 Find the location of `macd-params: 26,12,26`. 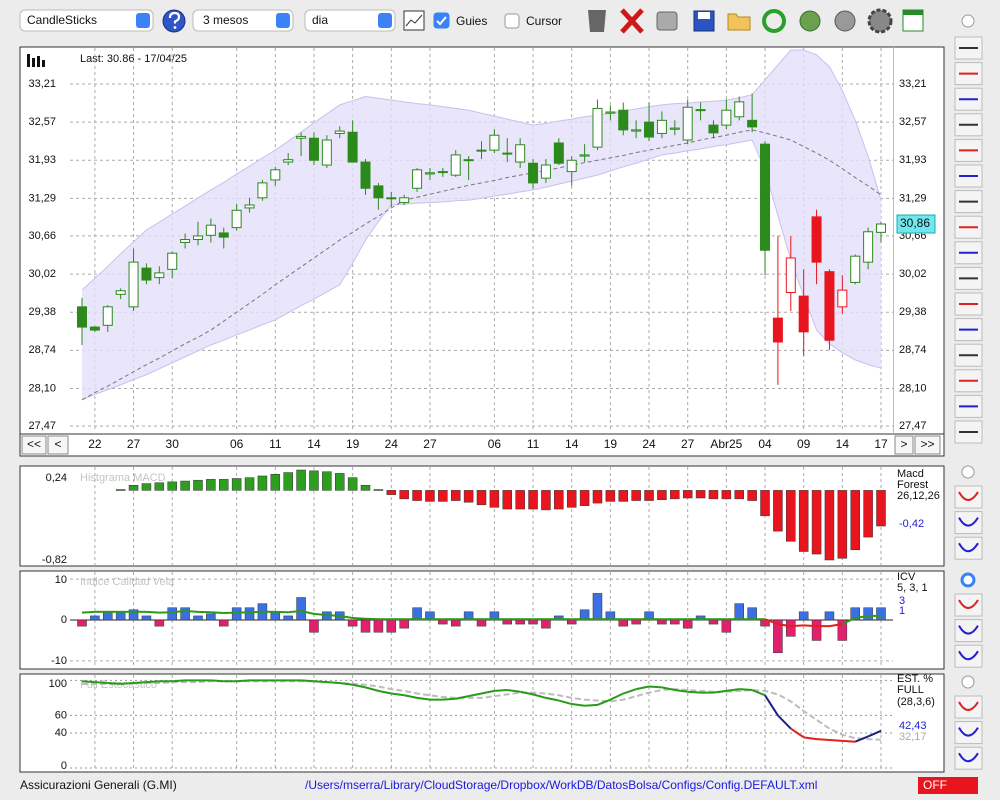

macd-params: 26,12,26 is located at coordinates (918, 496).